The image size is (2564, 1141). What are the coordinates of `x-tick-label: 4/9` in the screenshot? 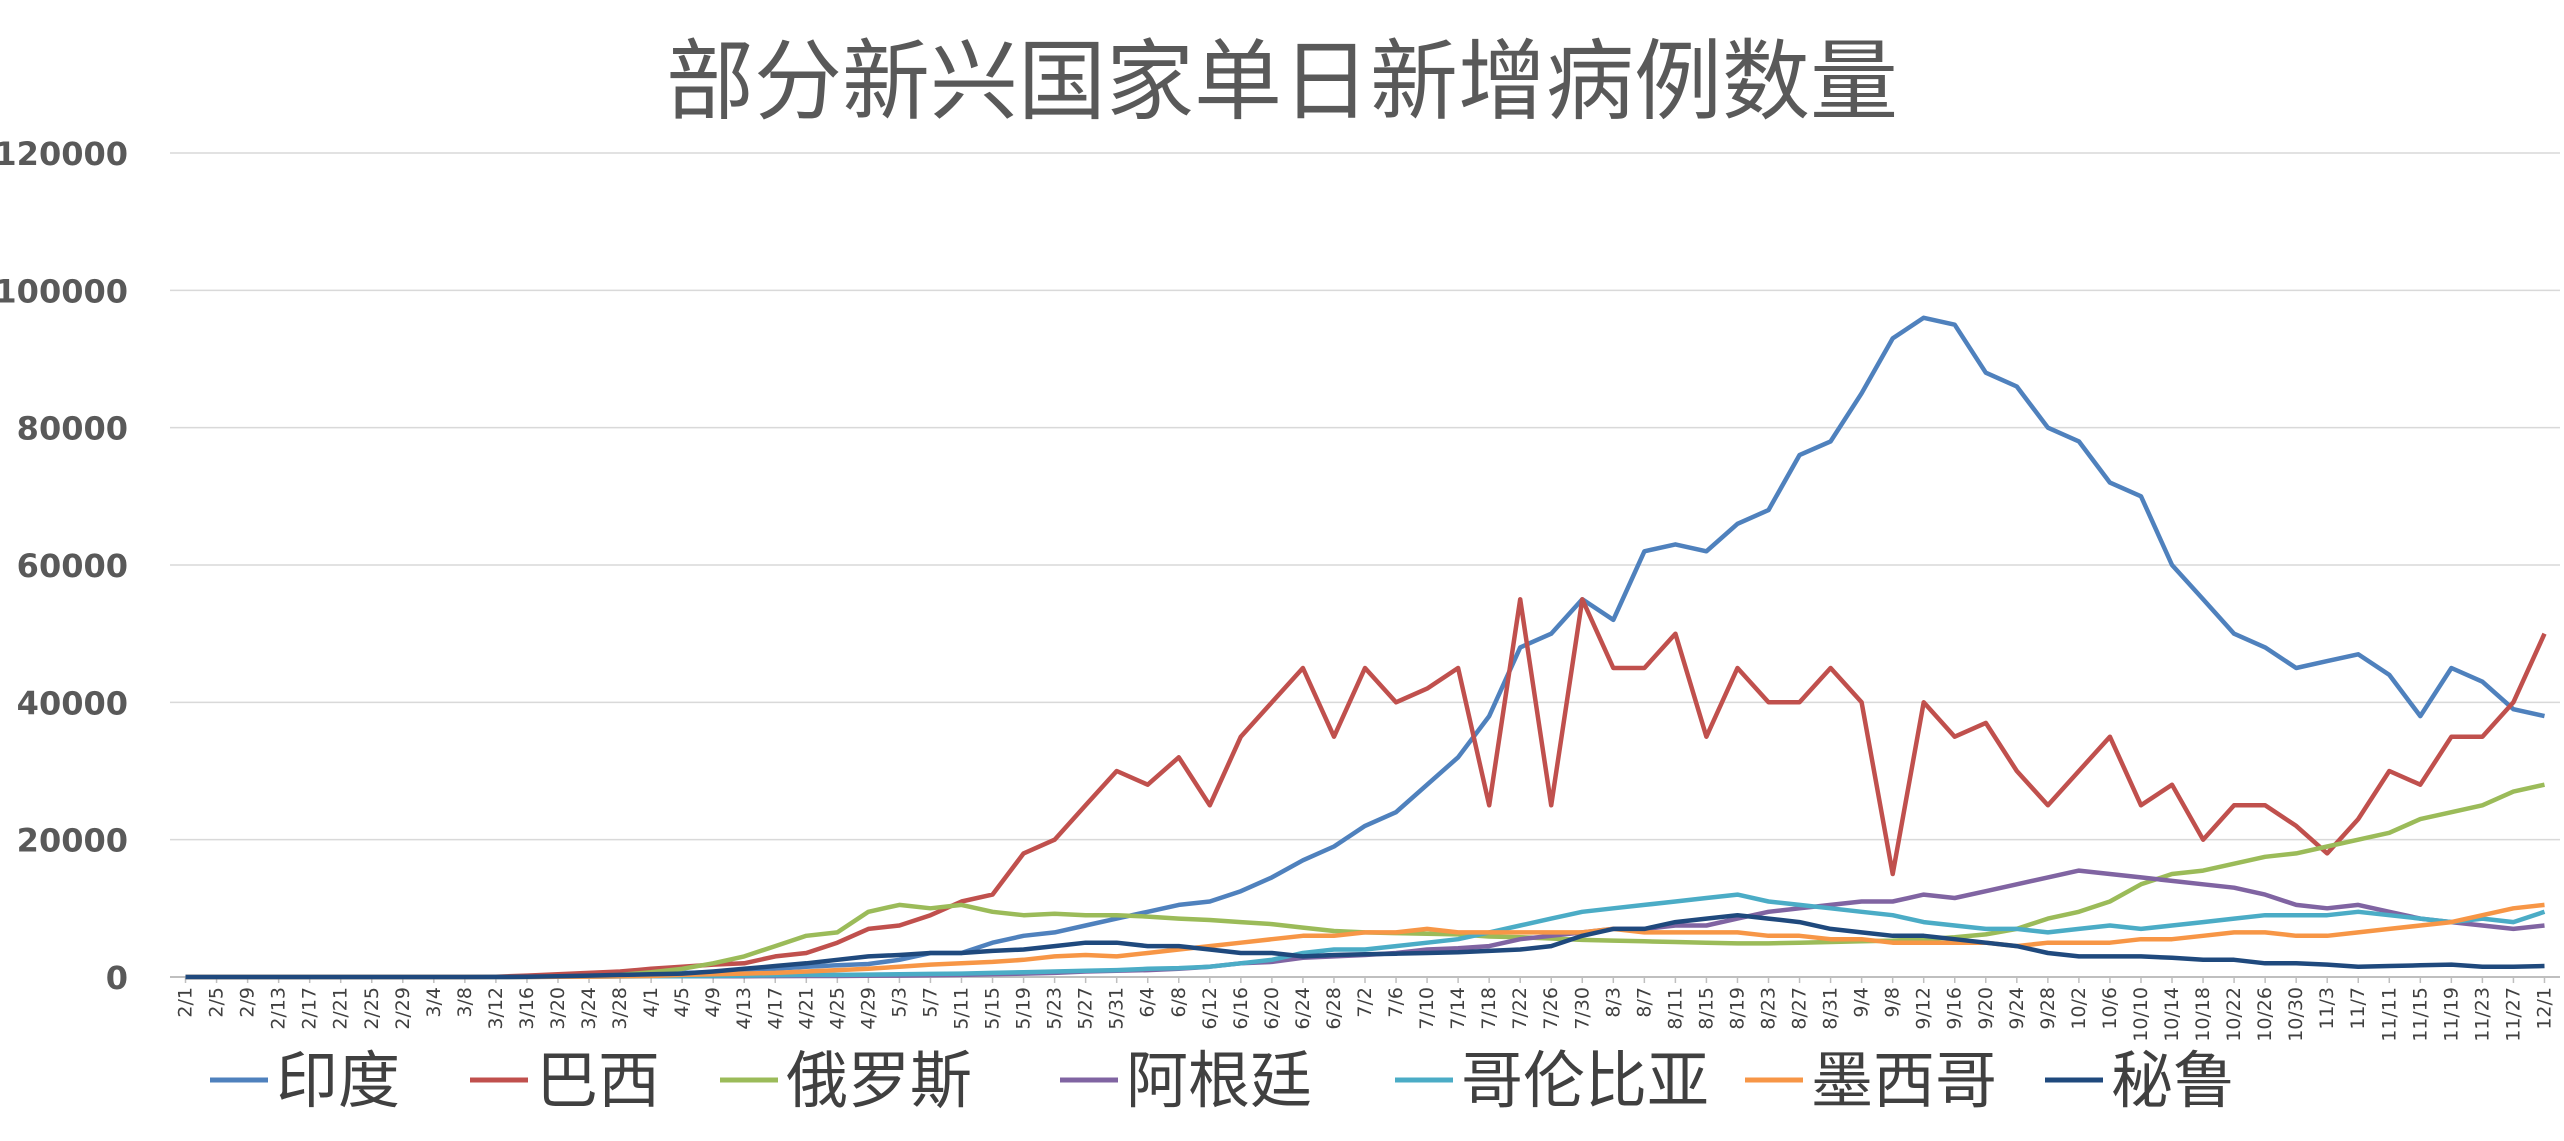 It's located at (713, 1002).